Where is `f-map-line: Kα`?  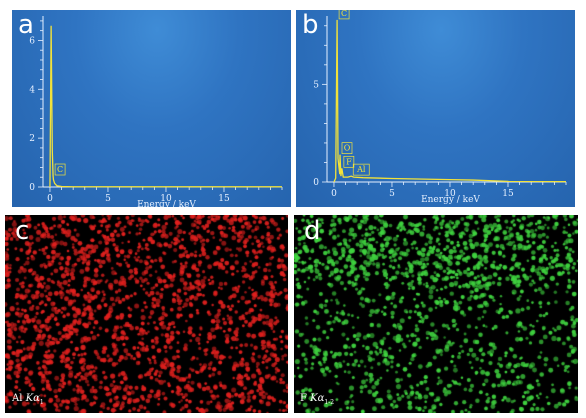 f-map-line: Kα is located at coordinates (317, 398).